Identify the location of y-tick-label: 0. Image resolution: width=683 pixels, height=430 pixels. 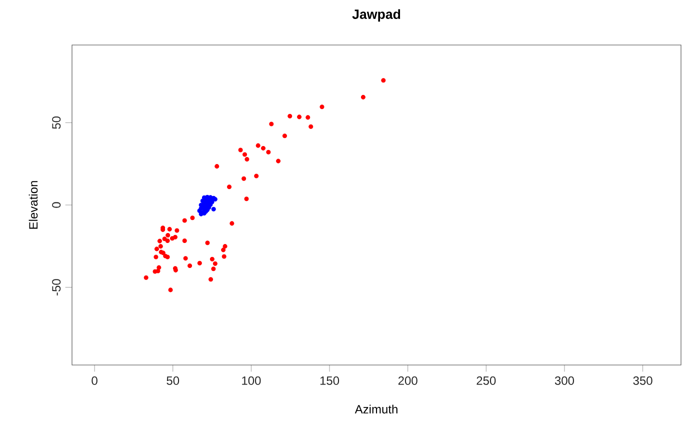
(56, 205).